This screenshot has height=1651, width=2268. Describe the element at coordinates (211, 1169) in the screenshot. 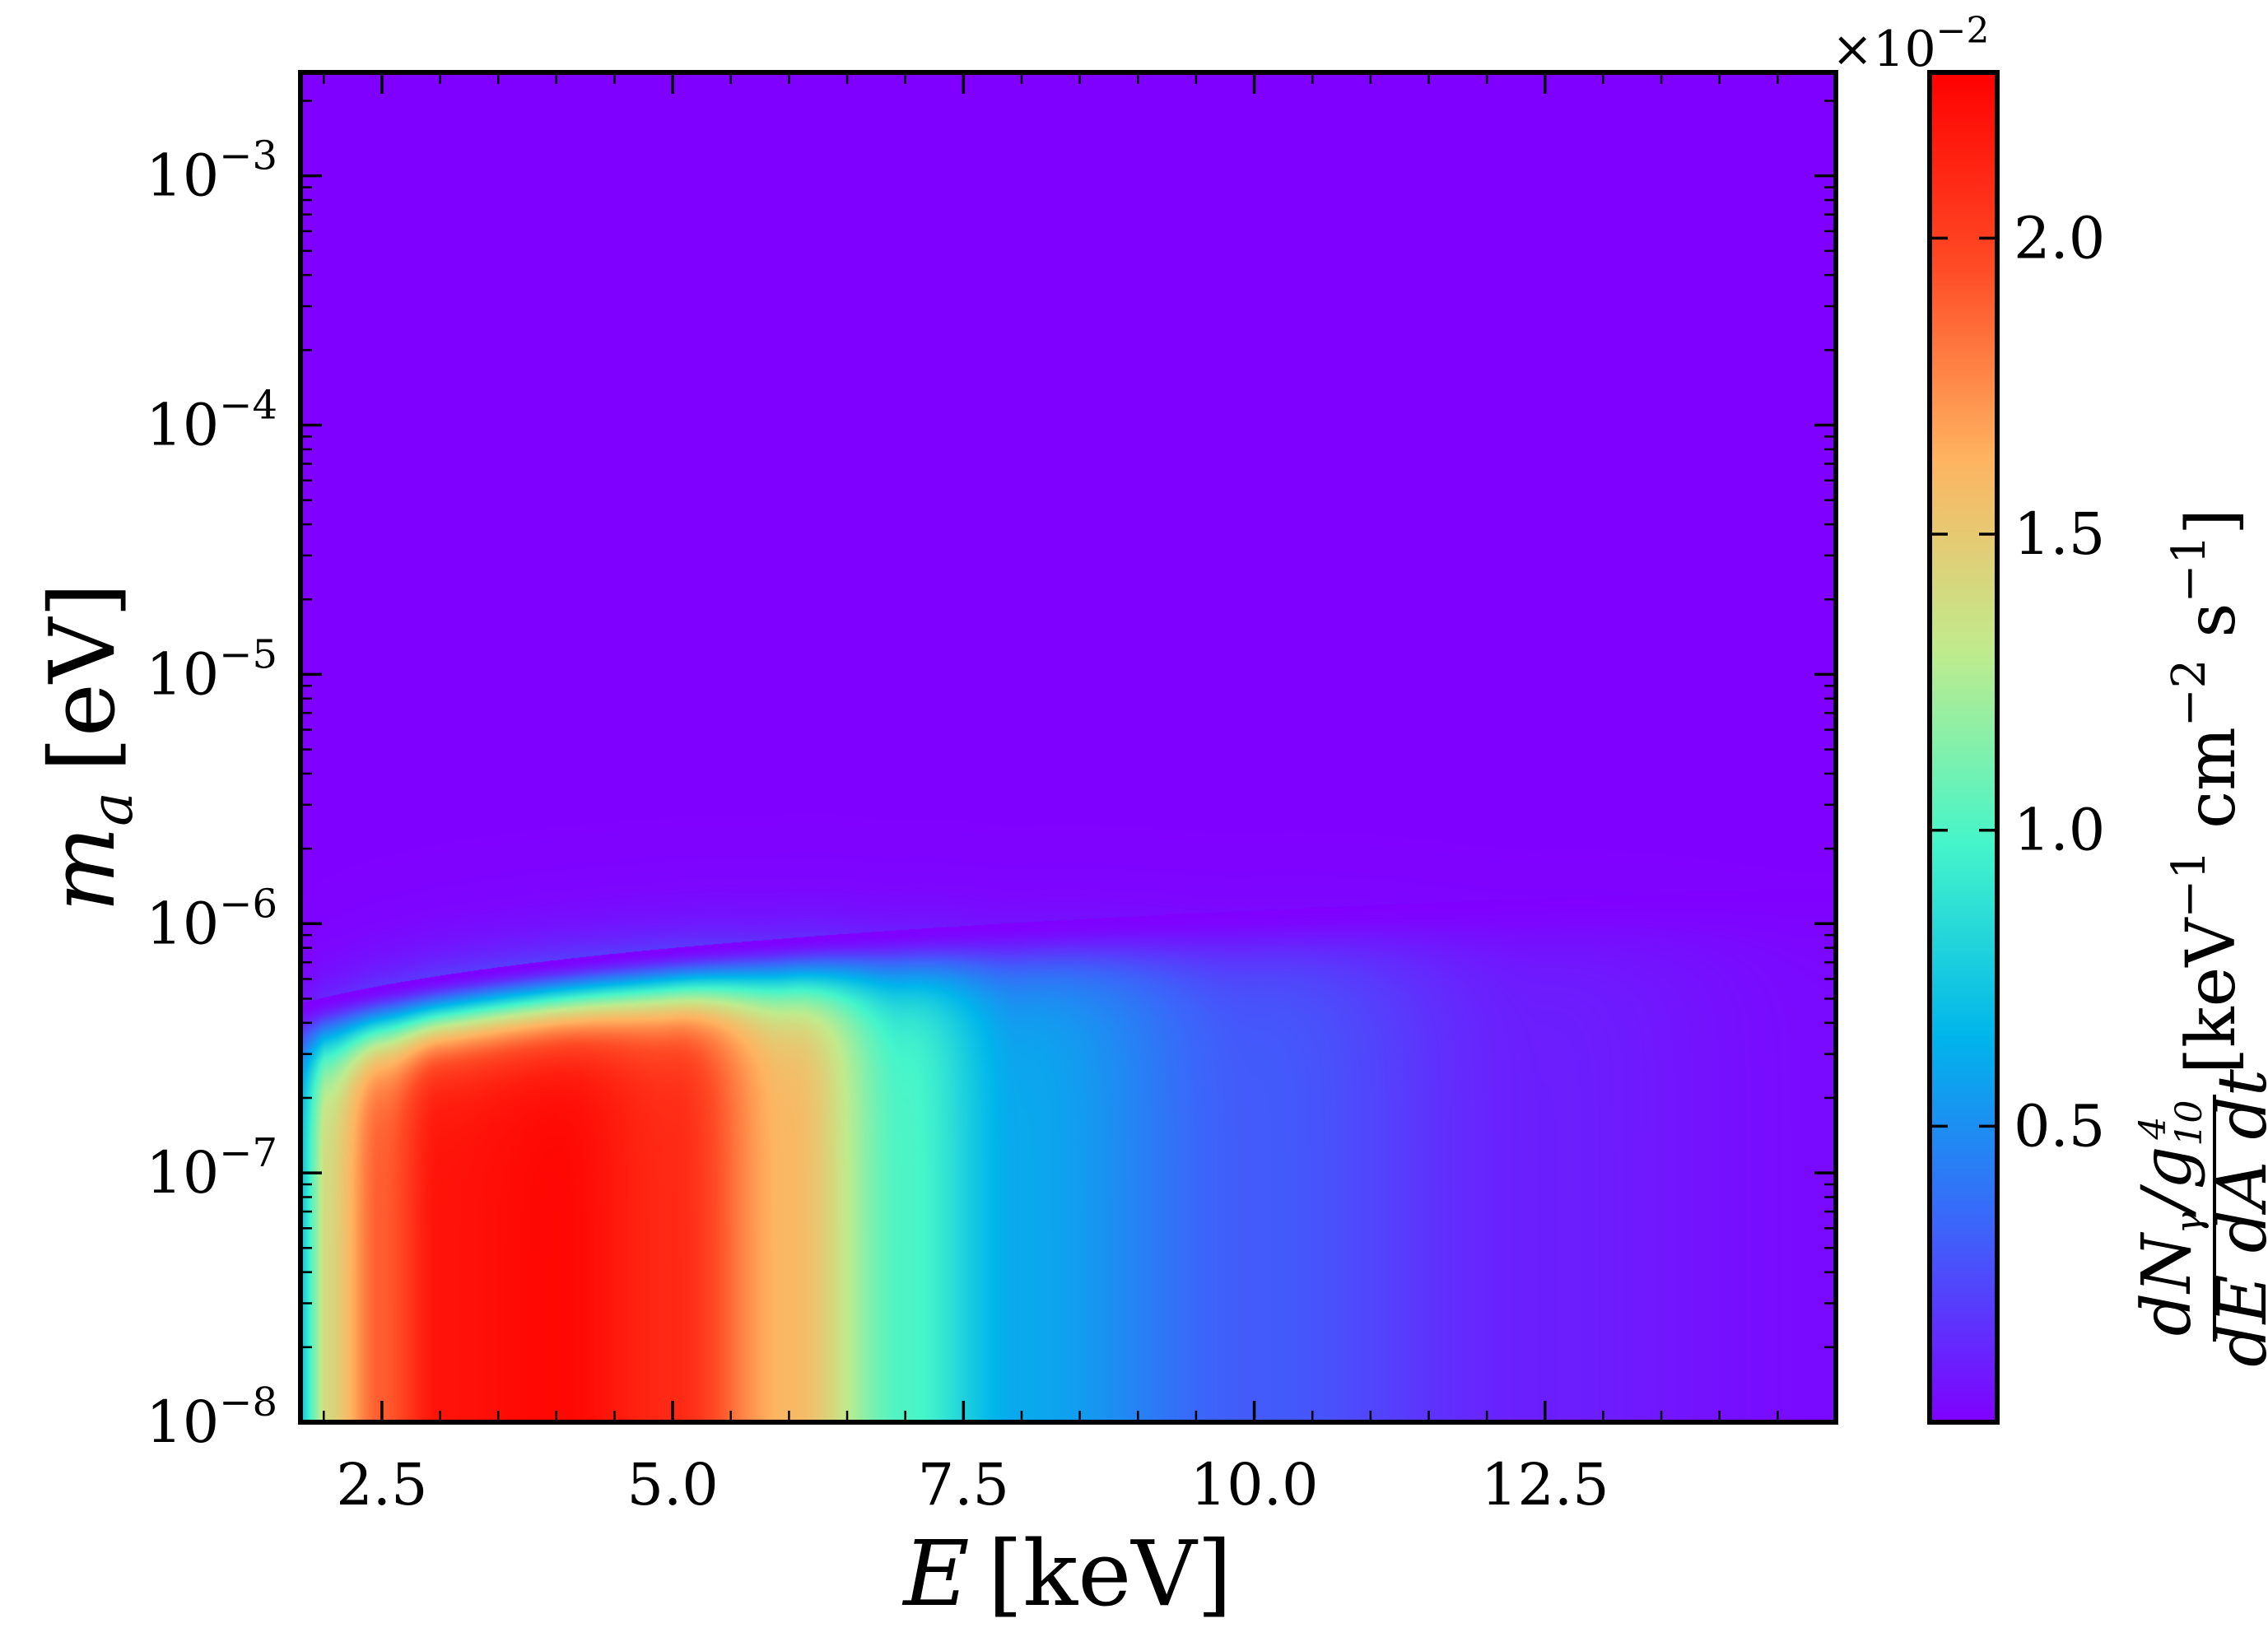

I see `y-tick-label: 10⁻⁷` at that location.